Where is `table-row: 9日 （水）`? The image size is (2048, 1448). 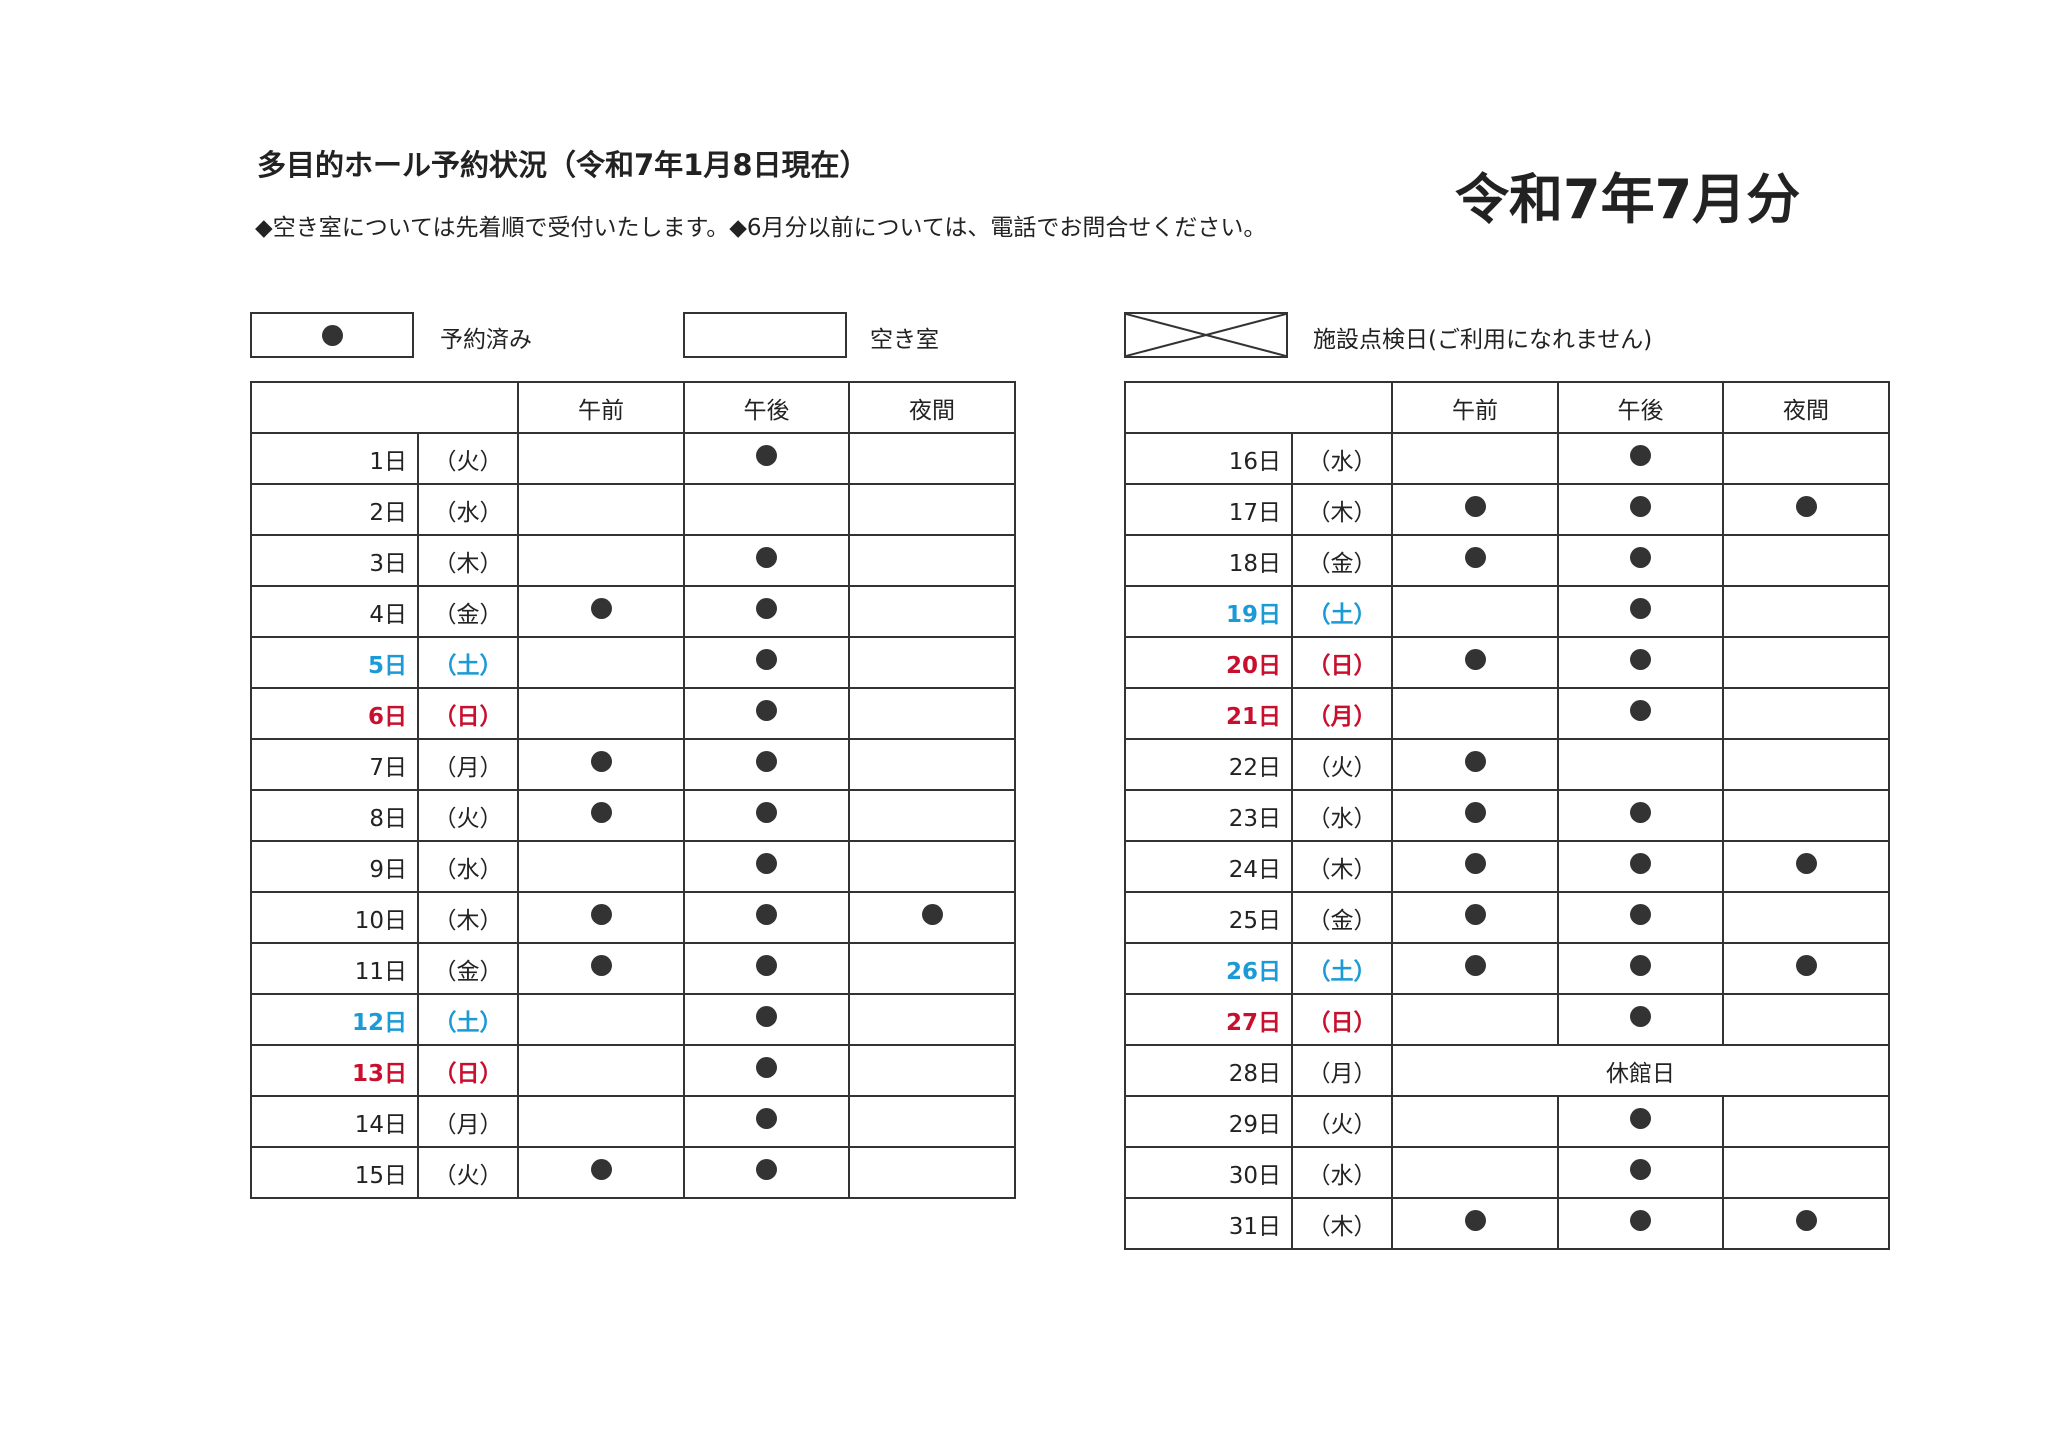 table-row: 9日 （水） is located at coordinates (633, 866).